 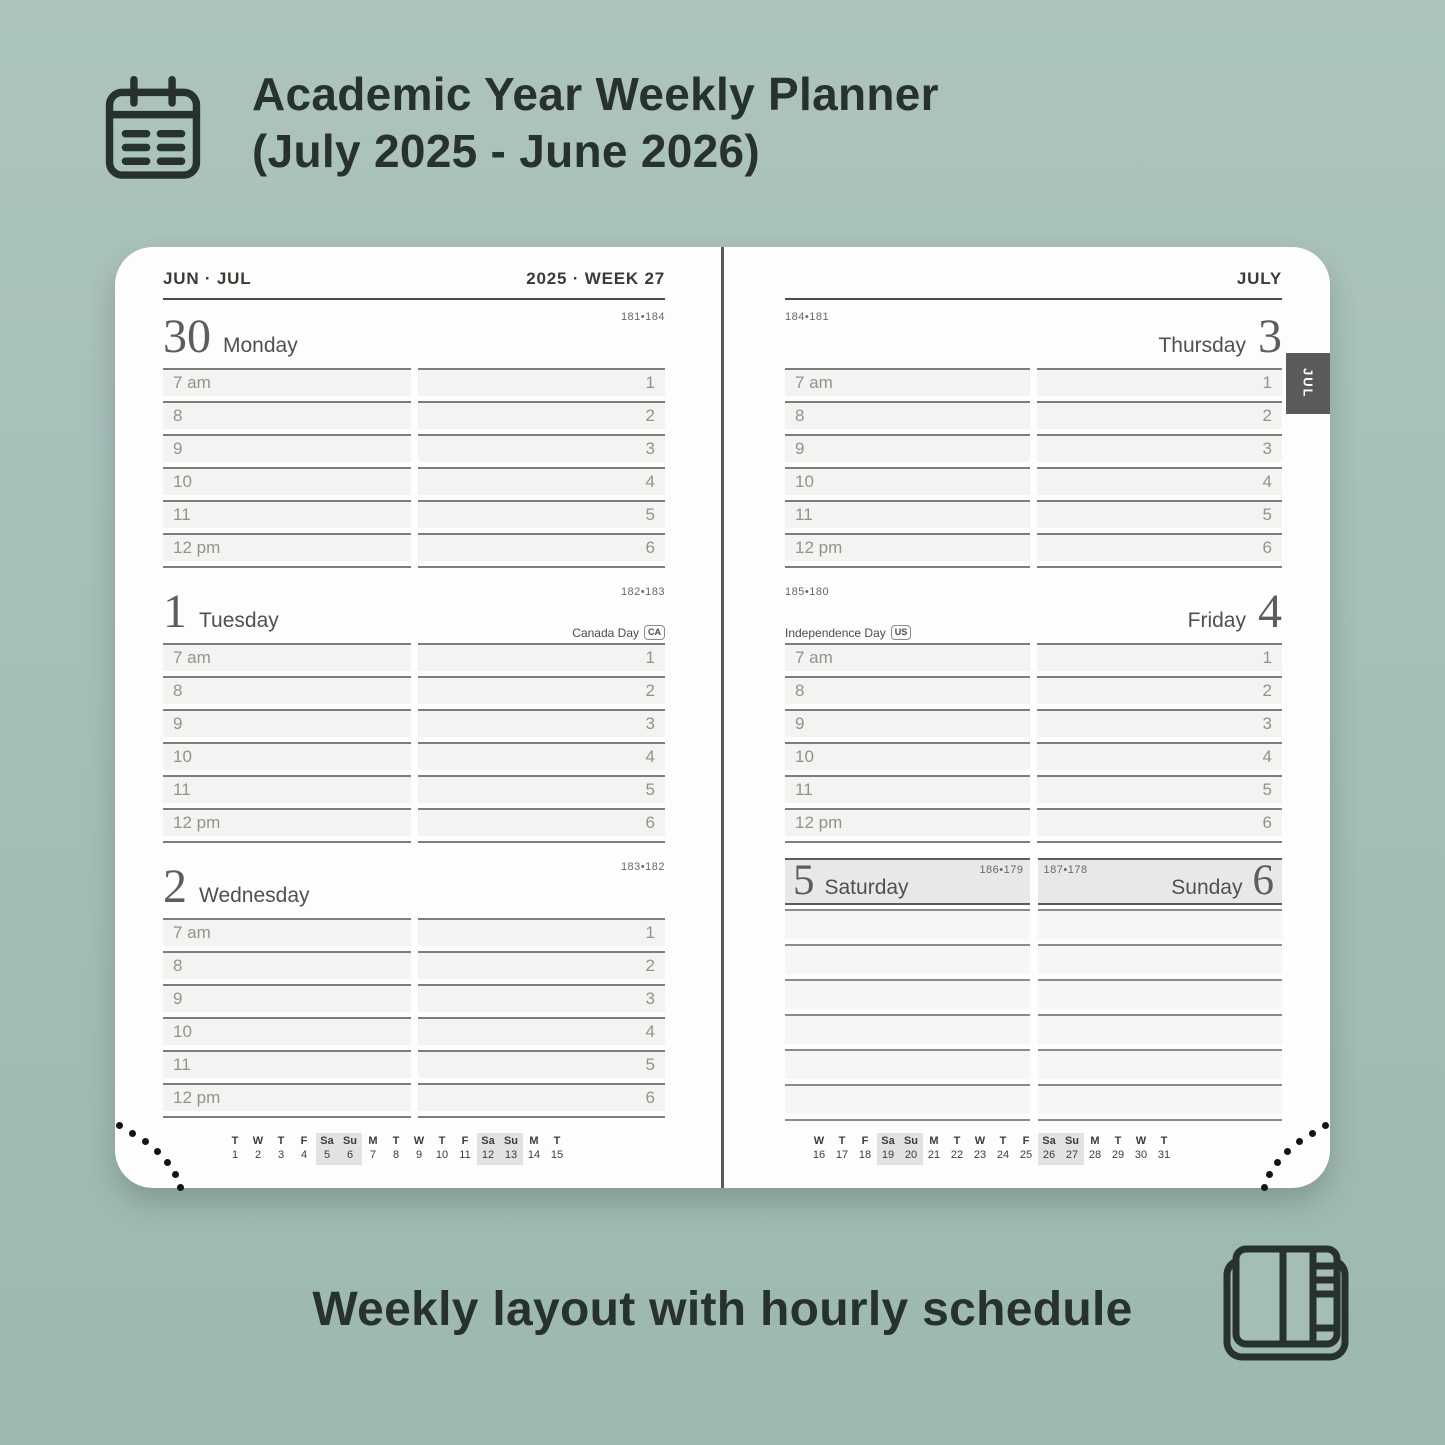 I want to click on mini-date: 12, so click(x=488, y=1155).